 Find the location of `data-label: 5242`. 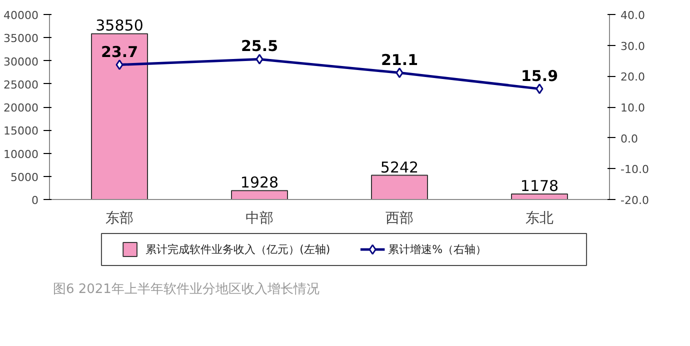

data-label: 5242 is located at coordinates (399, 167).